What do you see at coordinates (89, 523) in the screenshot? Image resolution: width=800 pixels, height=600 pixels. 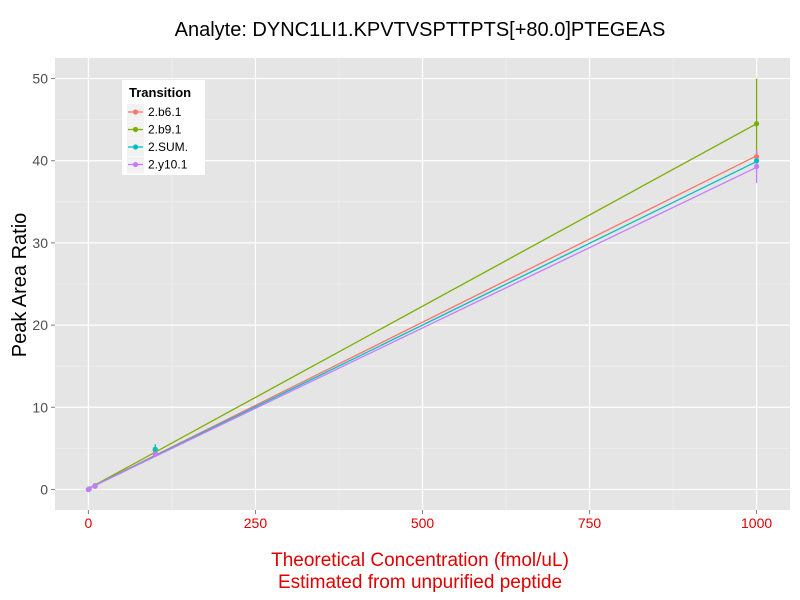 I see `tick-label-x: 0` at bounding box center [89, 523].